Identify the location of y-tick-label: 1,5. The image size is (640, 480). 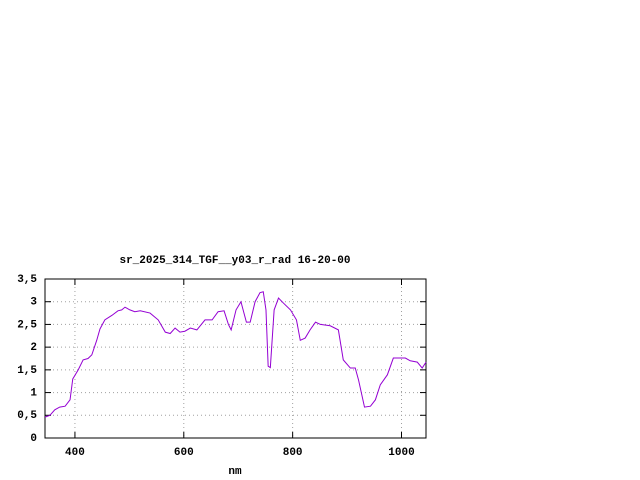
(27, 371).